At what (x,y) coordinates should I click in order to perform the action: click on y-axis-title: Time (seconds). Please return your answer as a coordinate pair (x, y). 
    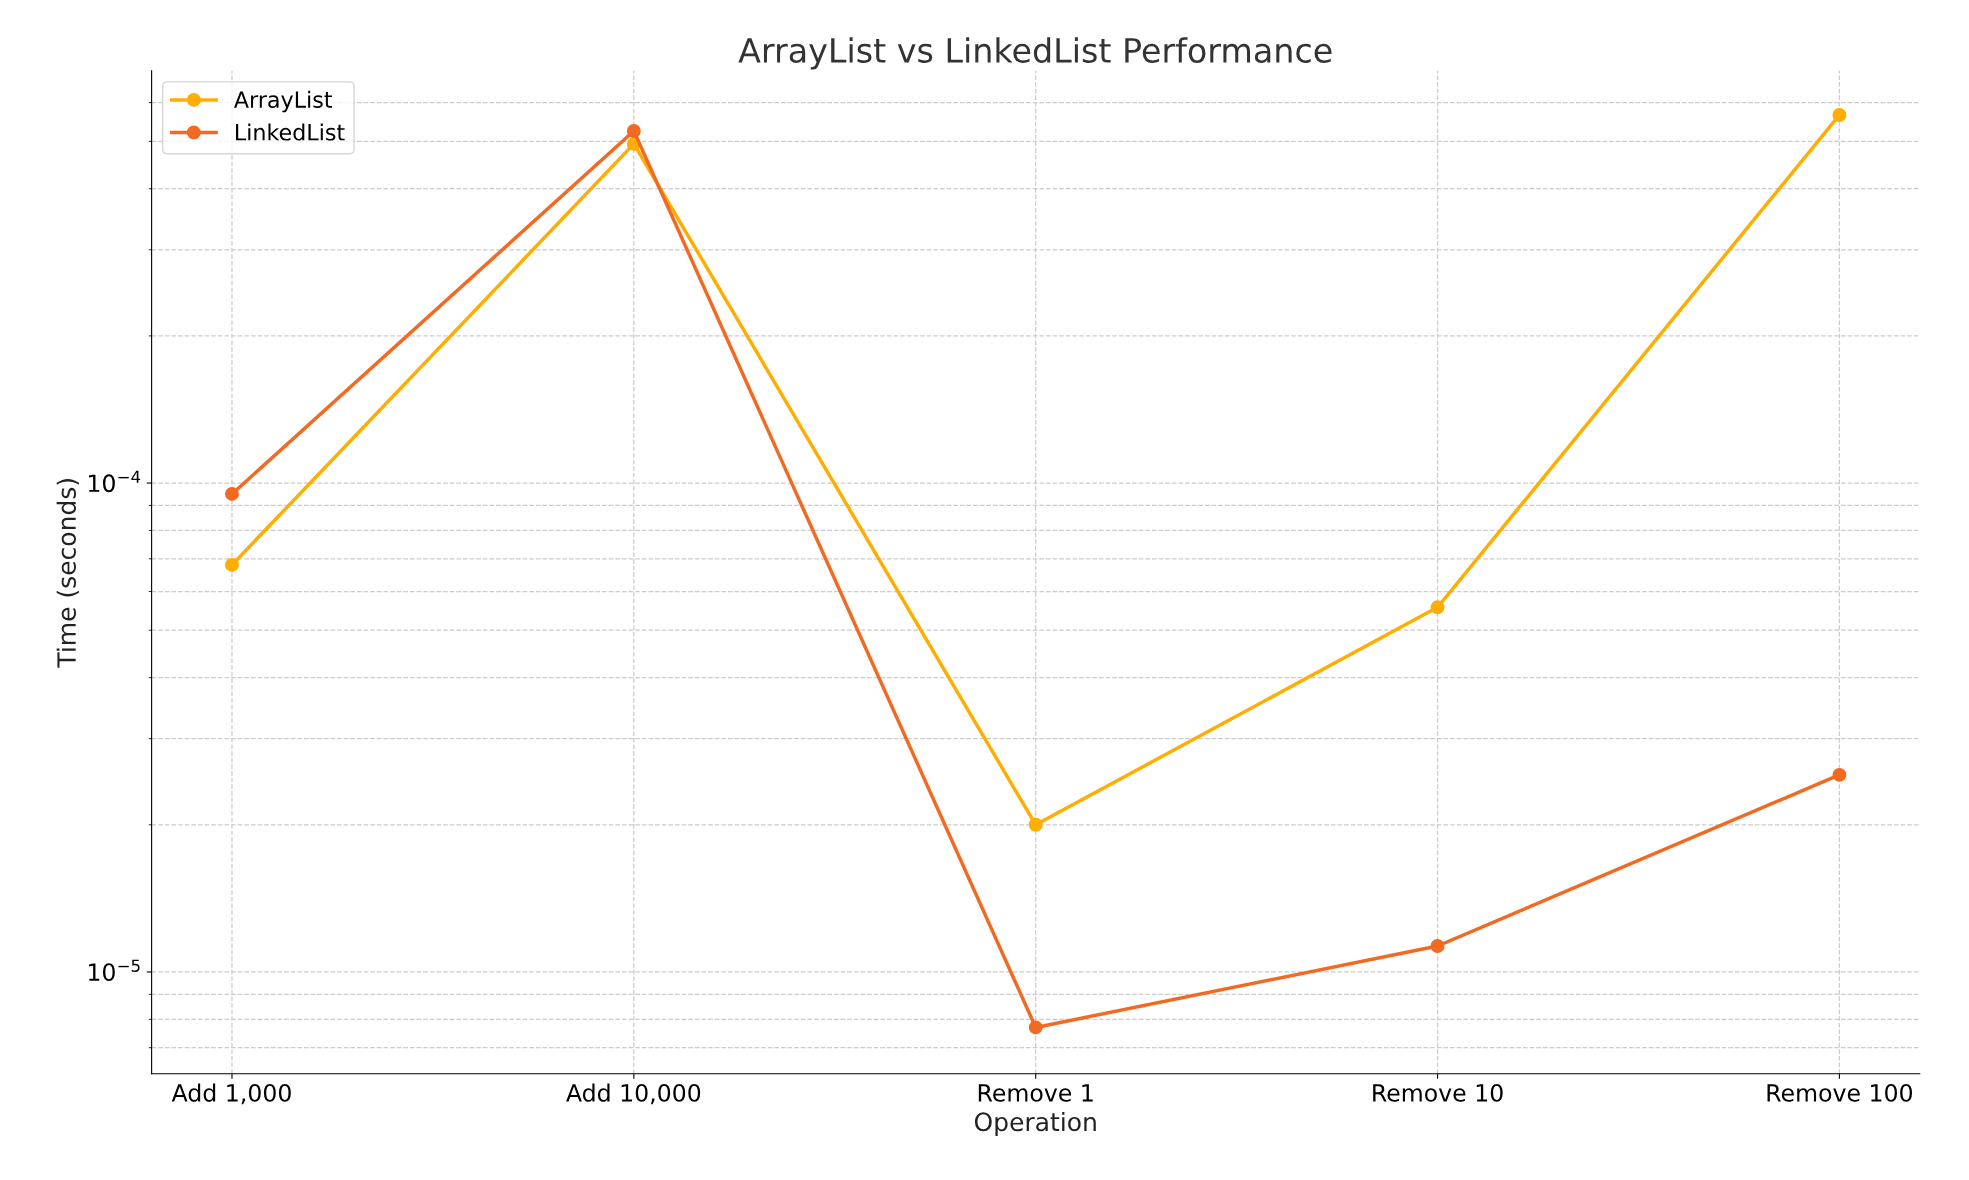
    Looking at the image, I should click on (67, 573).